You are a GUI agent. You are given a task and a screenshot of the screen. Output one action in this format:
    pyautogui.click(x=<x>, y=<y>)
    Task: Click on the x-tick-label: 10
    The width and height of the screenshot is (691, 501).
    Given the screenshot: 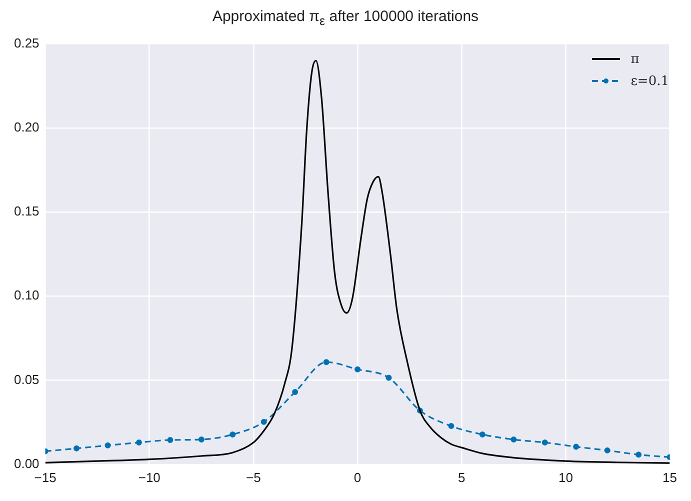 What is the action you would take?
    pyautogui.click(x=565, y=477)
    